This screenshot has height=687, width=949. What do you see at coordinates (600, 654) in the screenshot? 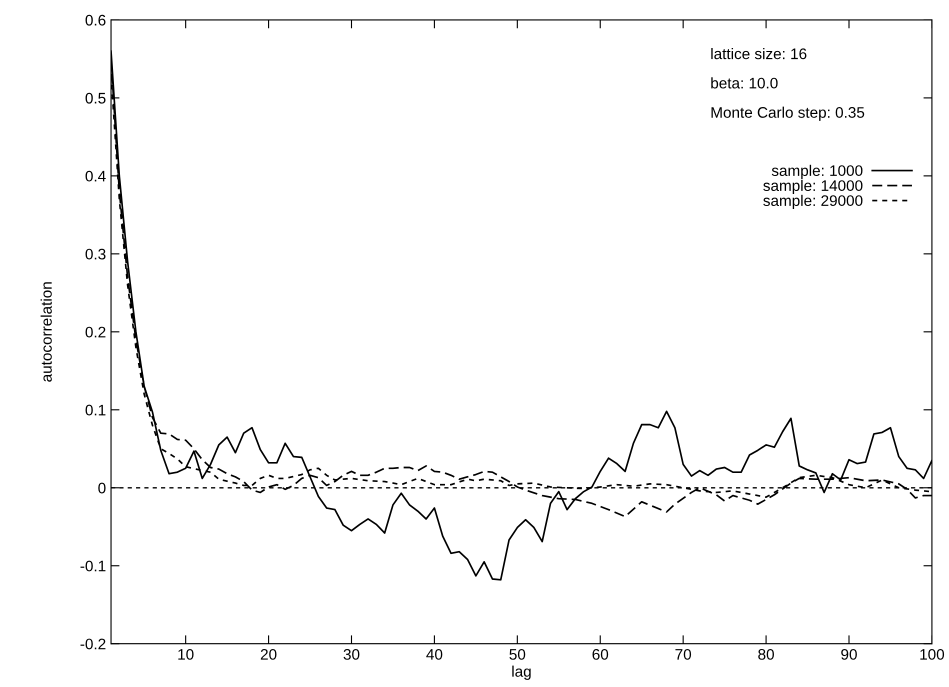
I see `x-tick-label: 60` at bounding box center [600, 654].